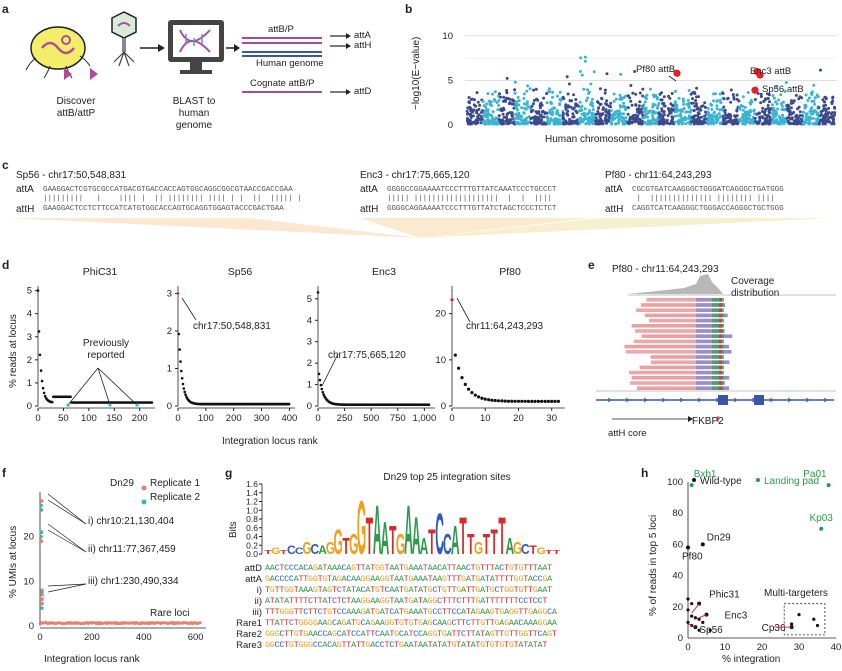 This screenshot has height=671, width=842. I want to click on b-pointer, so click(672, 78).